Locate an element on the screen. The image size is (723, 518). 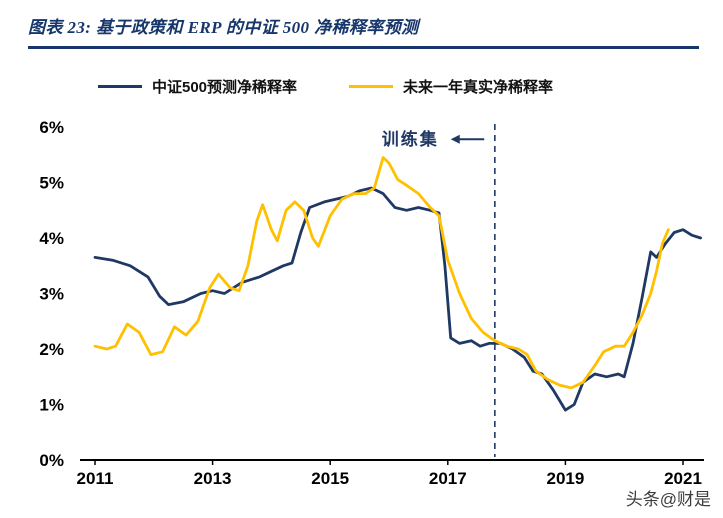
chart-legend: 中证500预测净稀释率 未来一年真实净稀释率 is located at coordinates (325, 86).